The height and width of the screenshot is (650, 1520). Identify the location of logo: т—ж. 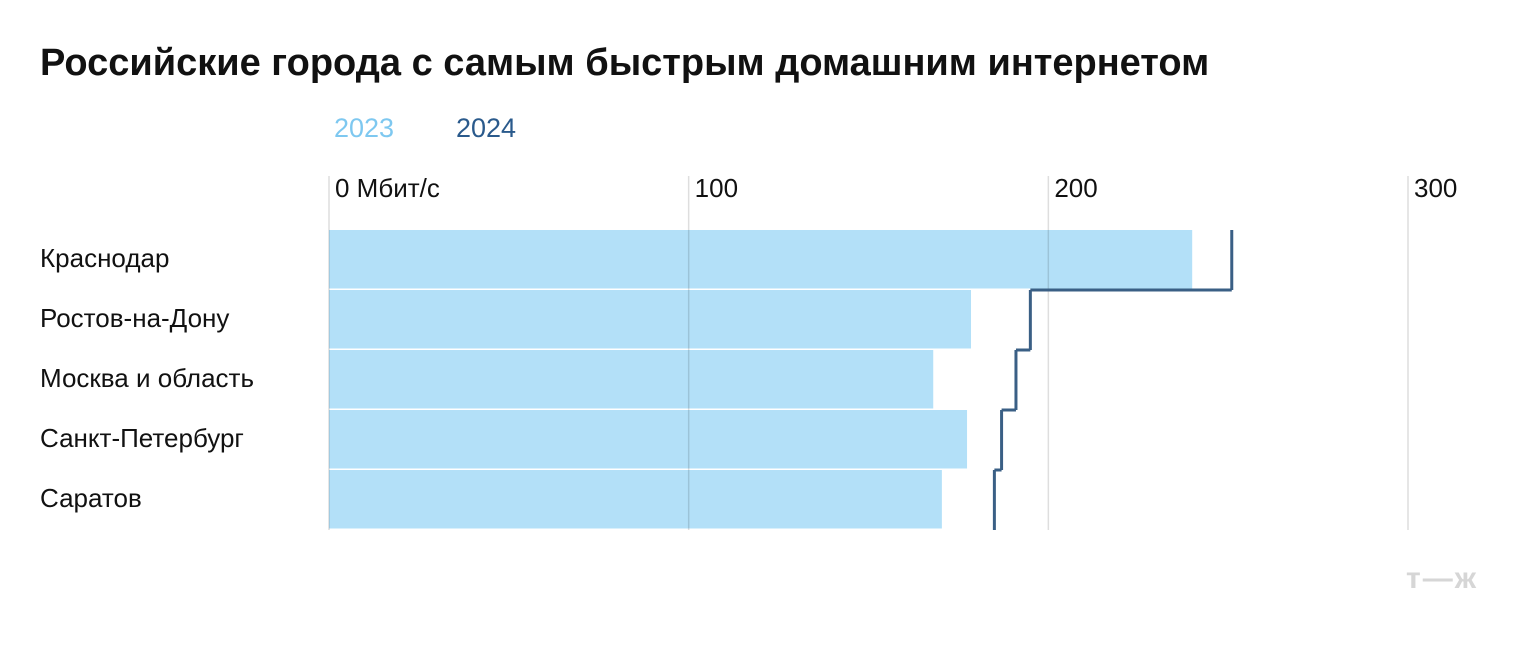
(1442, 578).